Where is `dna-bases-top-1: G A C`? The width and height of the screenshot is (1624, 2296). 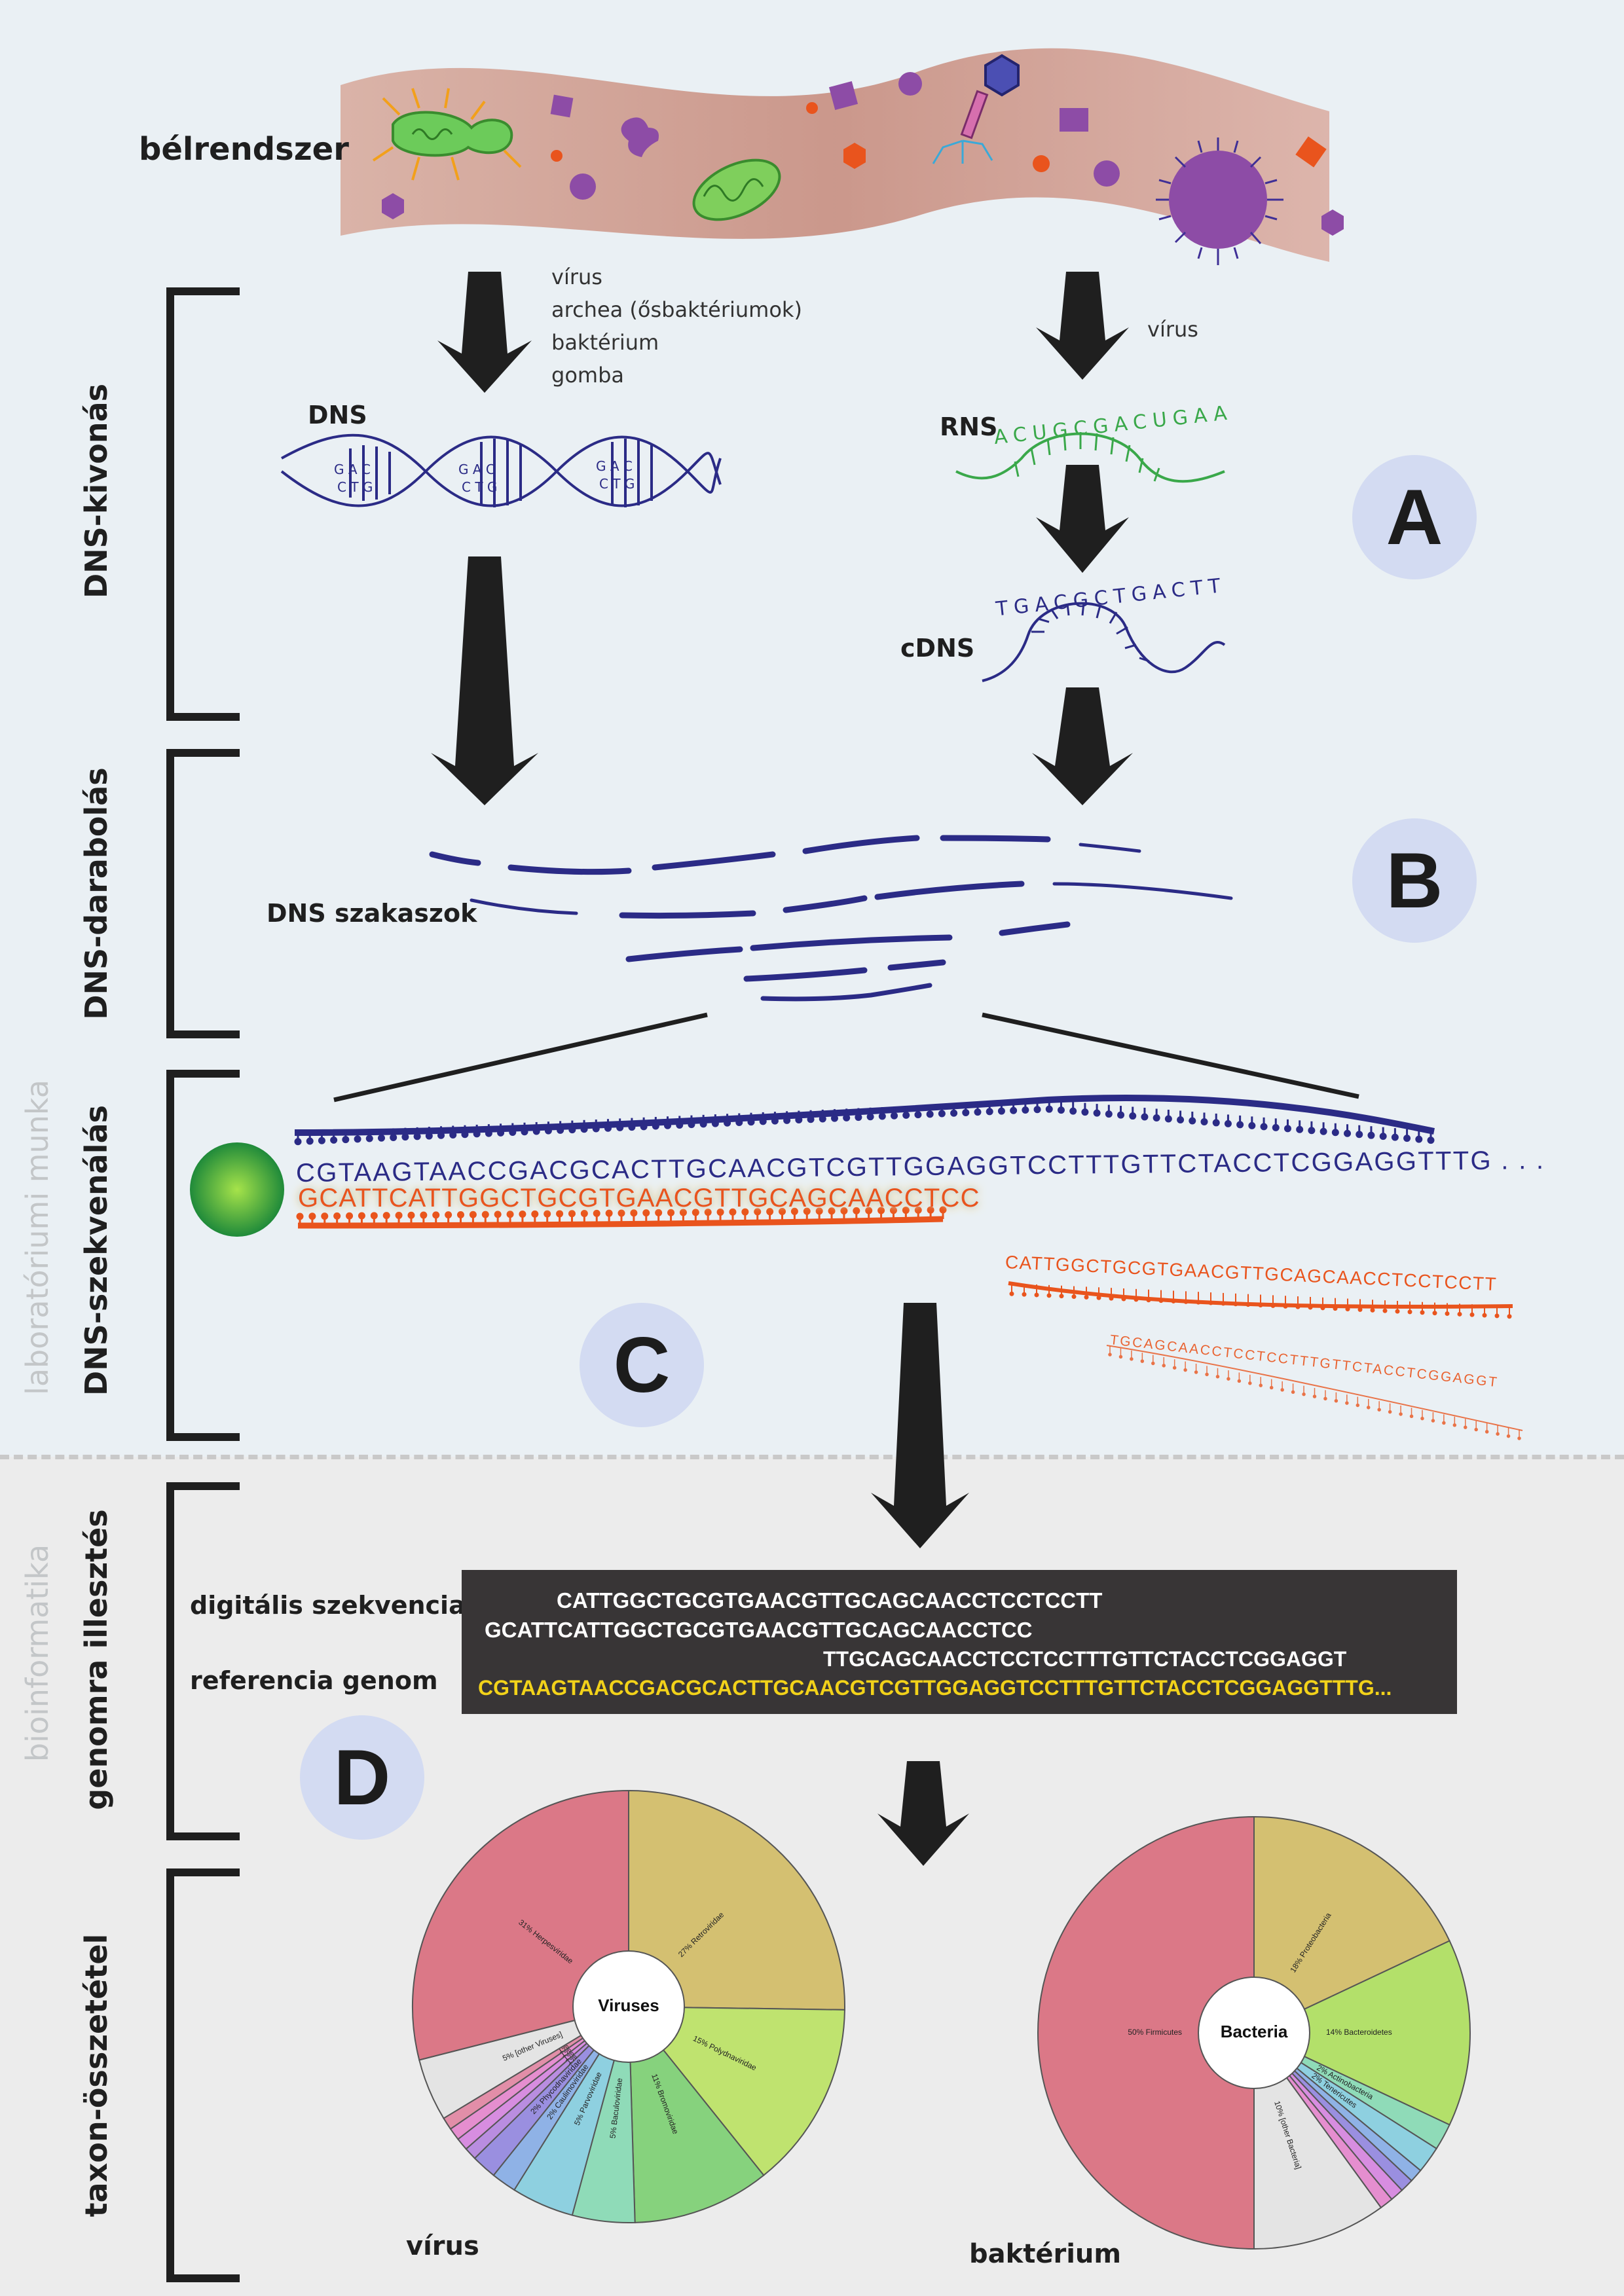 dna-bases-top-1: G A C is located at coordinates (352, 469).